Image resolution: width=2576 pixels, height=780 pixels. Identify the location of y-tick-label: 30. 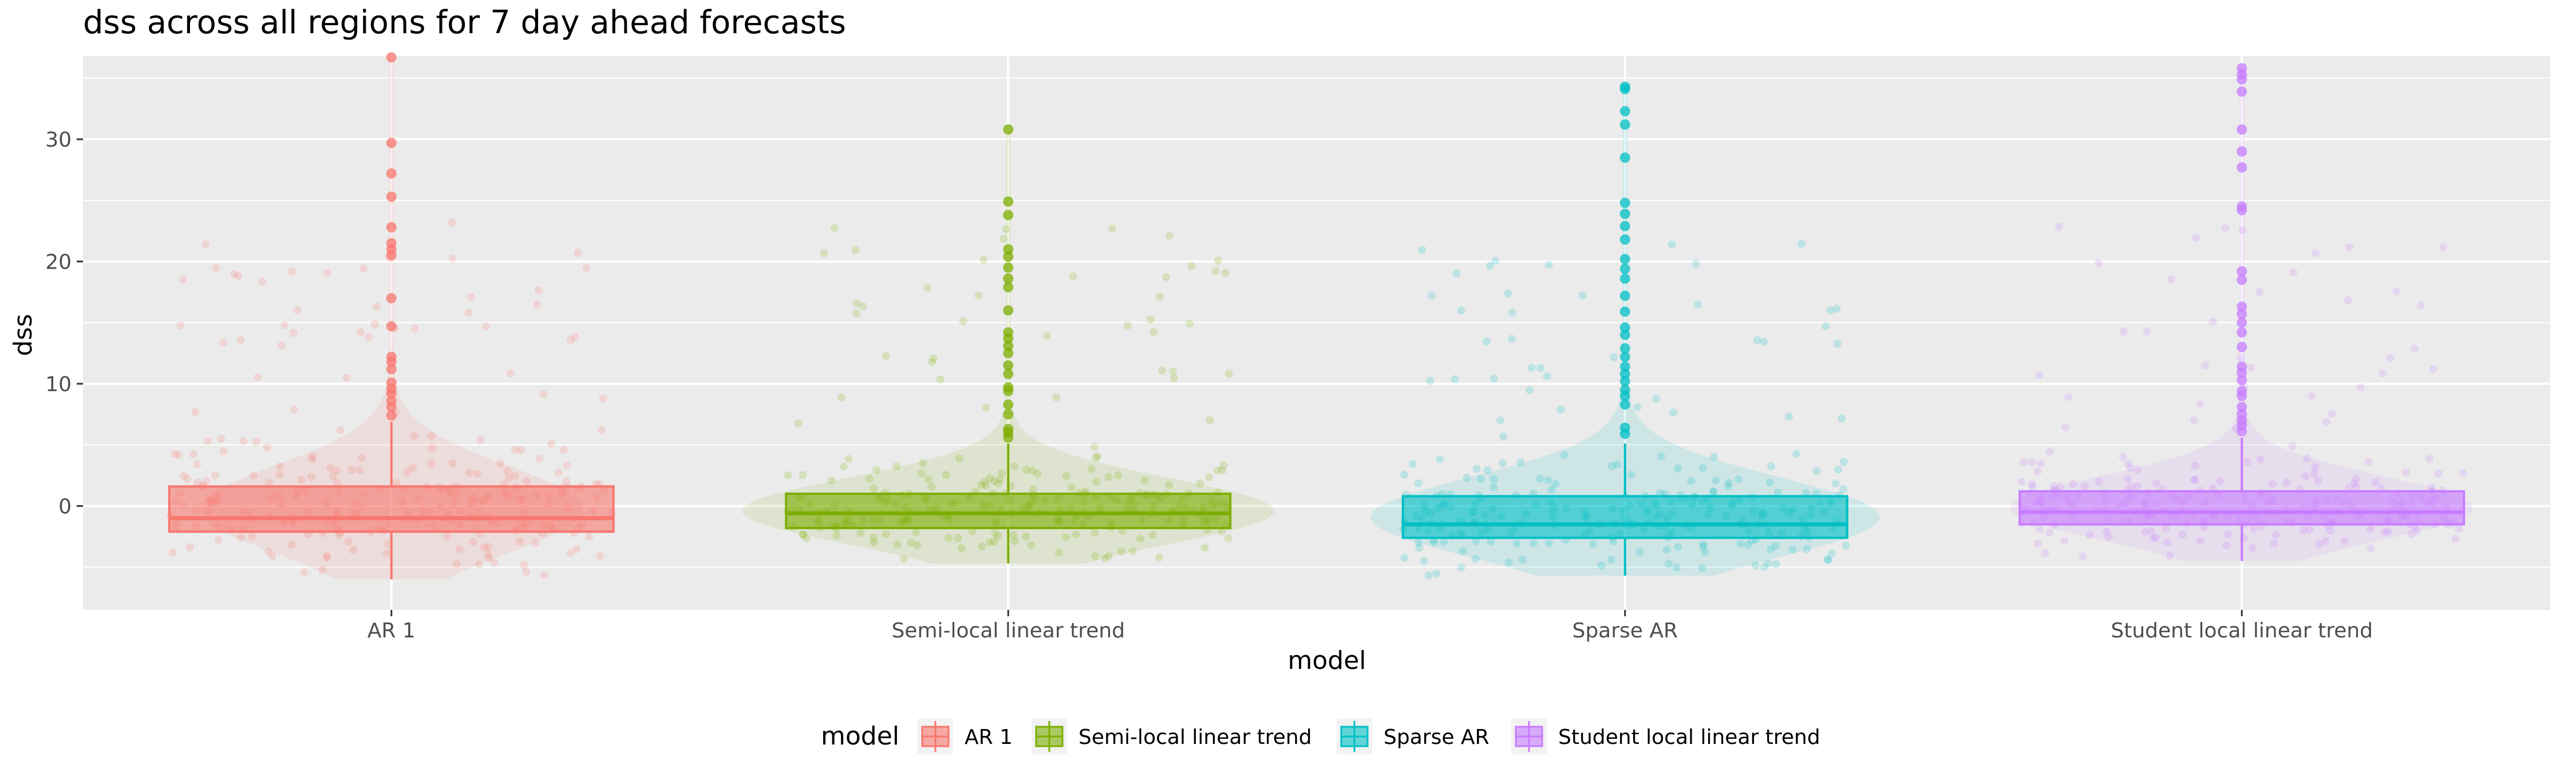
(58, 140).